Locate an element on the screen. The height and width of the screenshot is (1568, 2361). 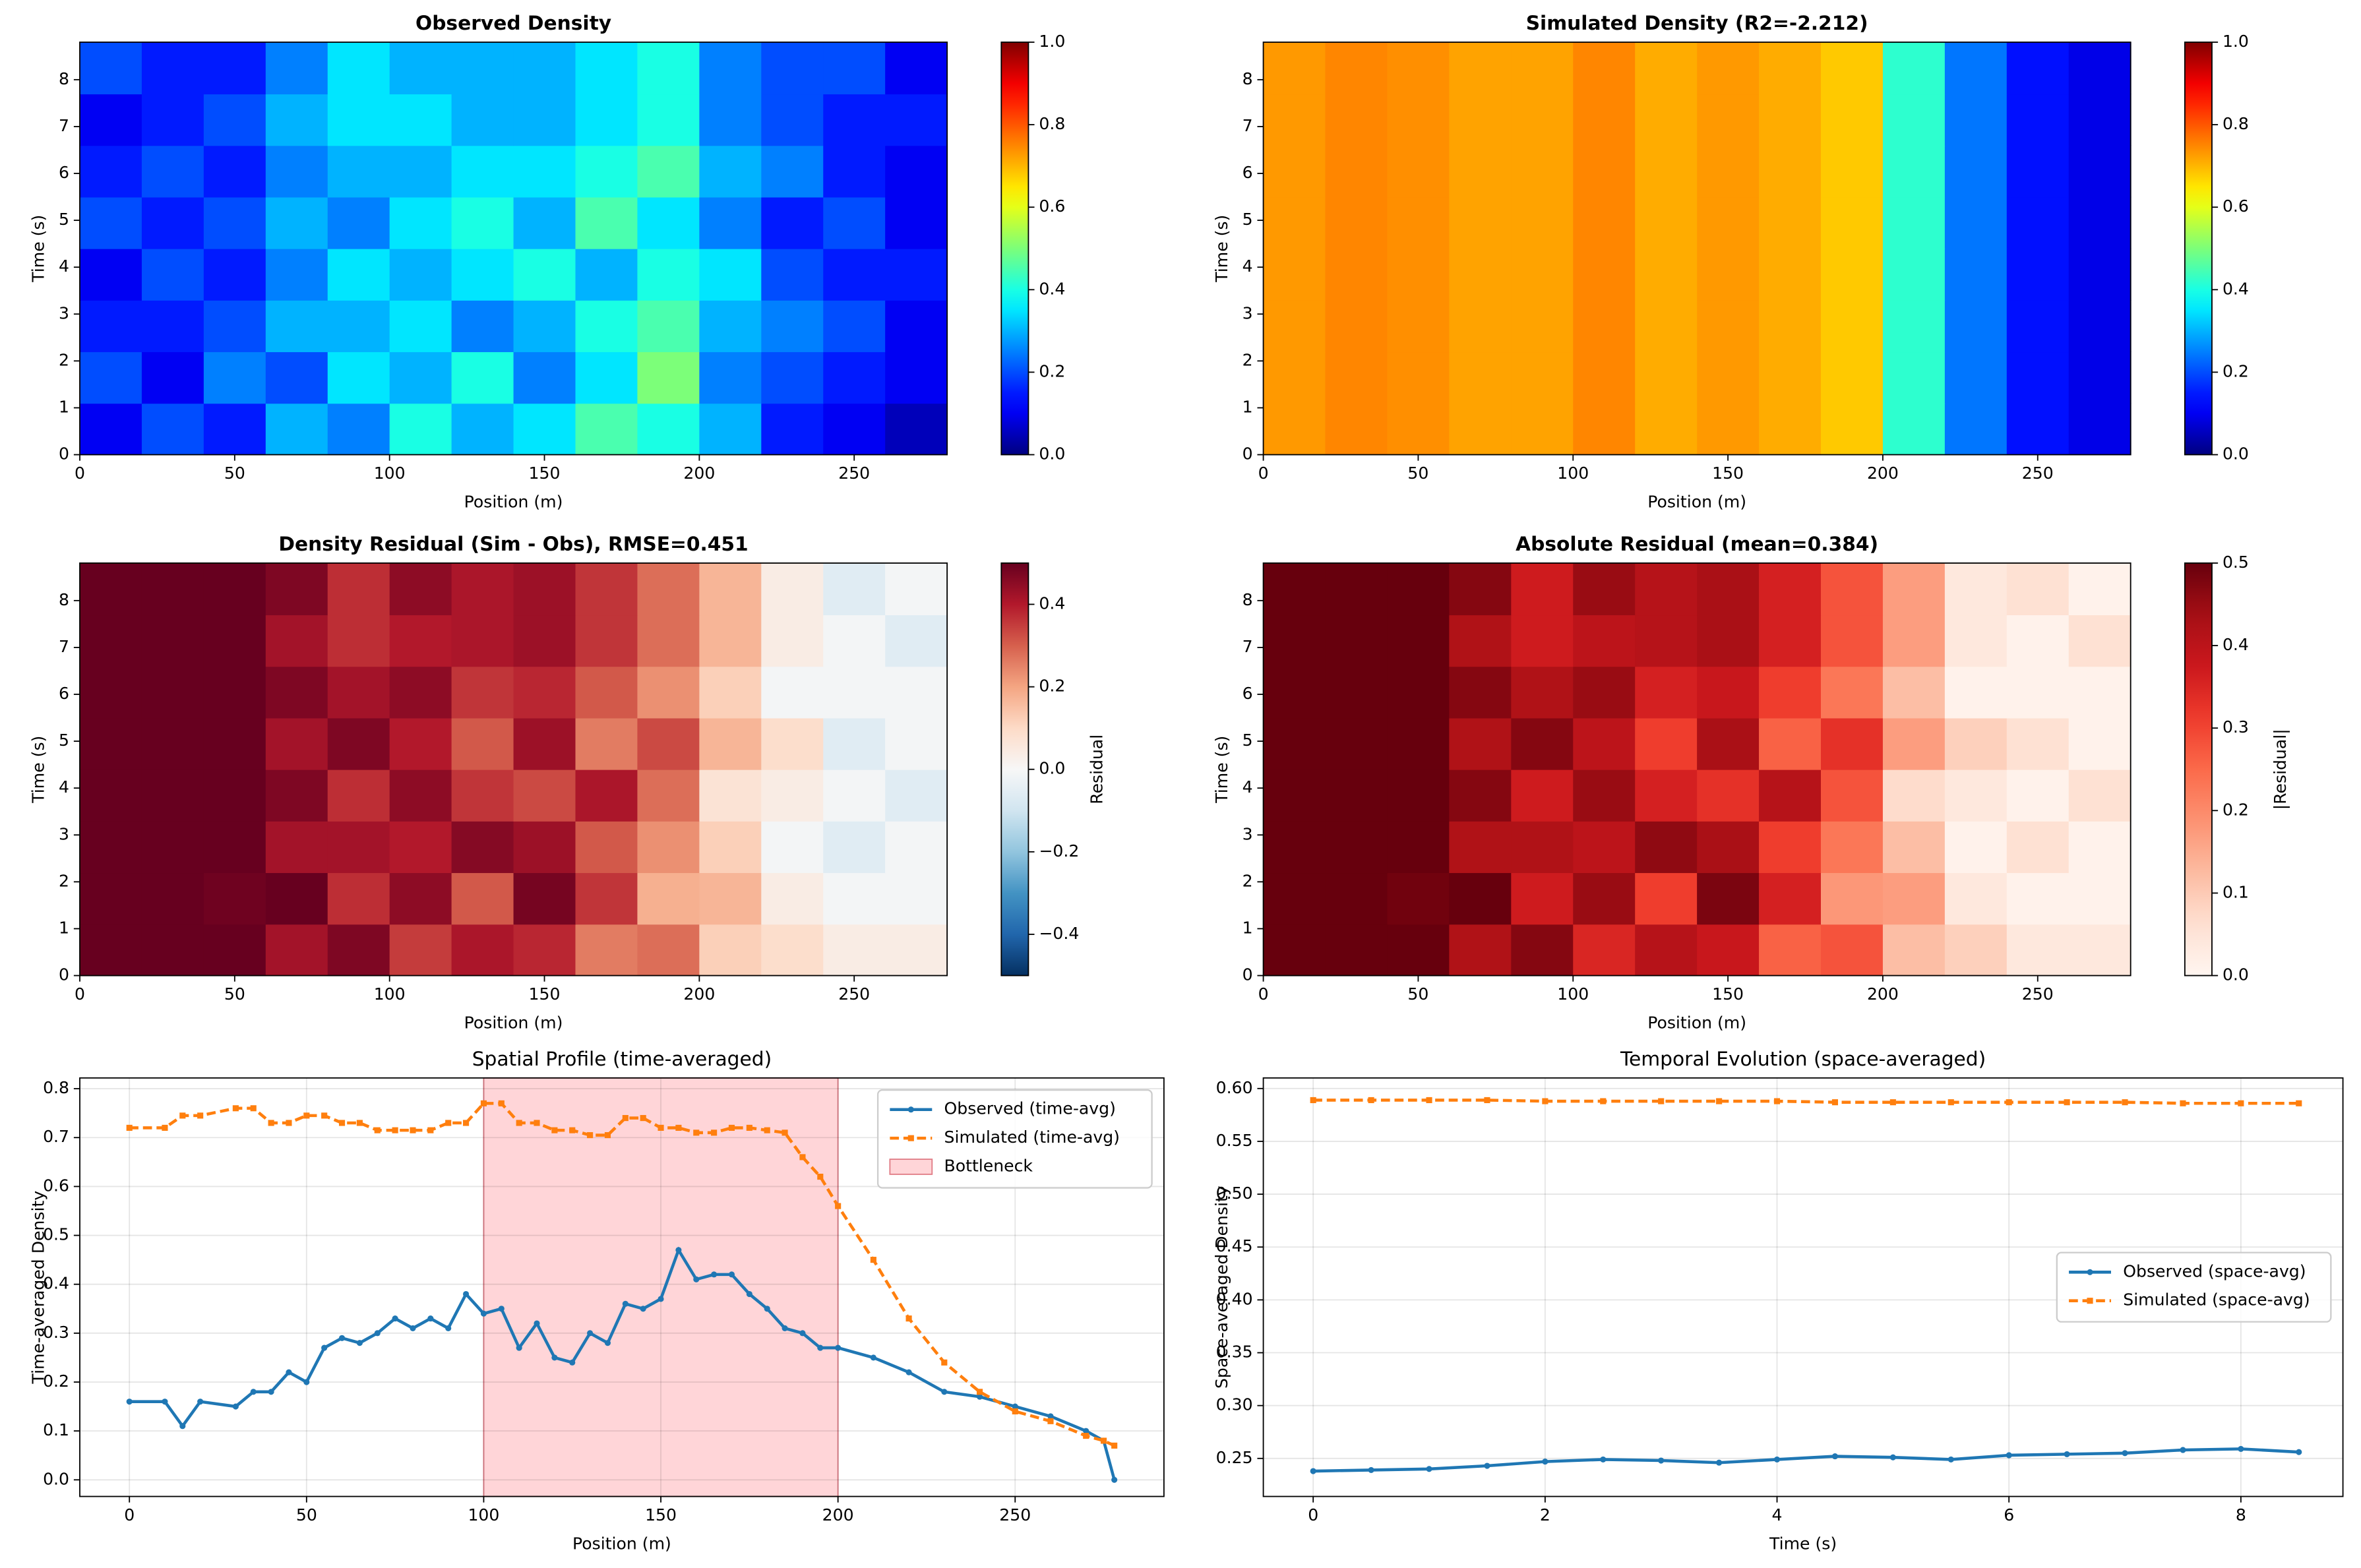
legend-box is located at coordinates (2194, 1287).